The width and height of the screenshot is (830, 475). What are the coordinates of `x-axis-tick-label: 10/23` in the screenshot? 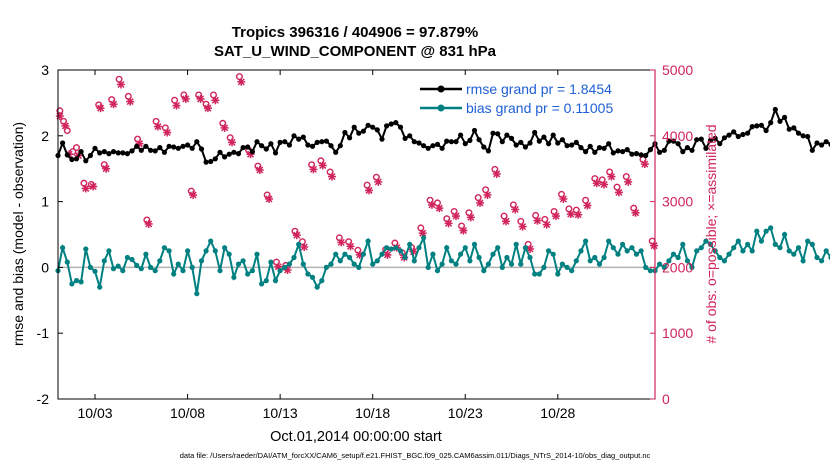 It's located at (465, 413).